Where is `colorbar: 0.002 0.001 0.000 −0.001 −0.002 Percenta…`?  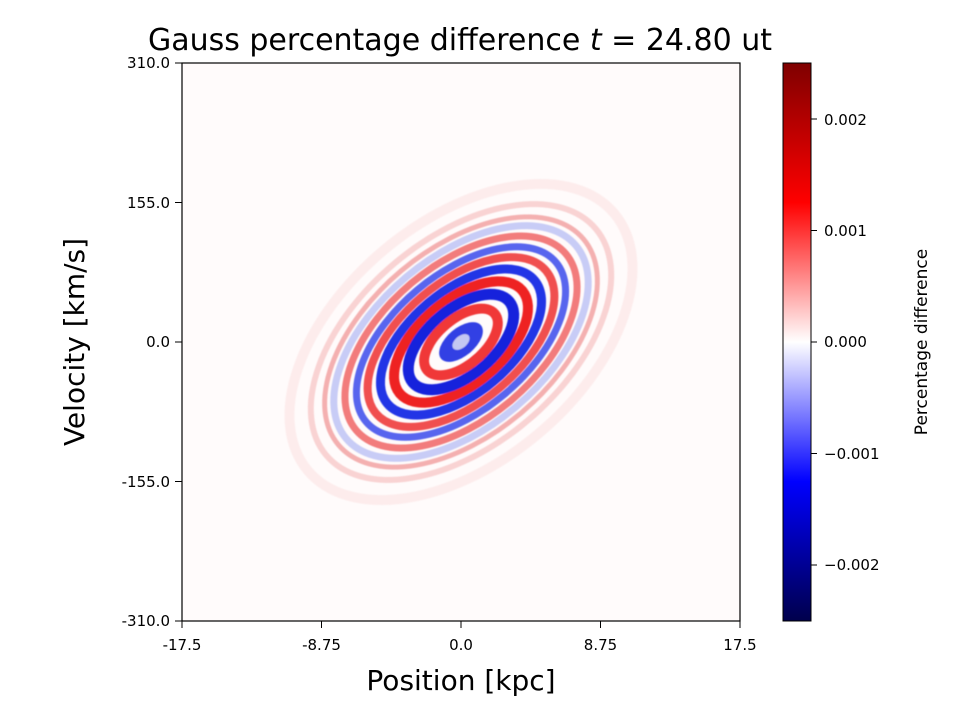 colorbar: 0.002 0.001 0.000 −0.001 −0.002 Percenta… is located at coordinates (857, 342).